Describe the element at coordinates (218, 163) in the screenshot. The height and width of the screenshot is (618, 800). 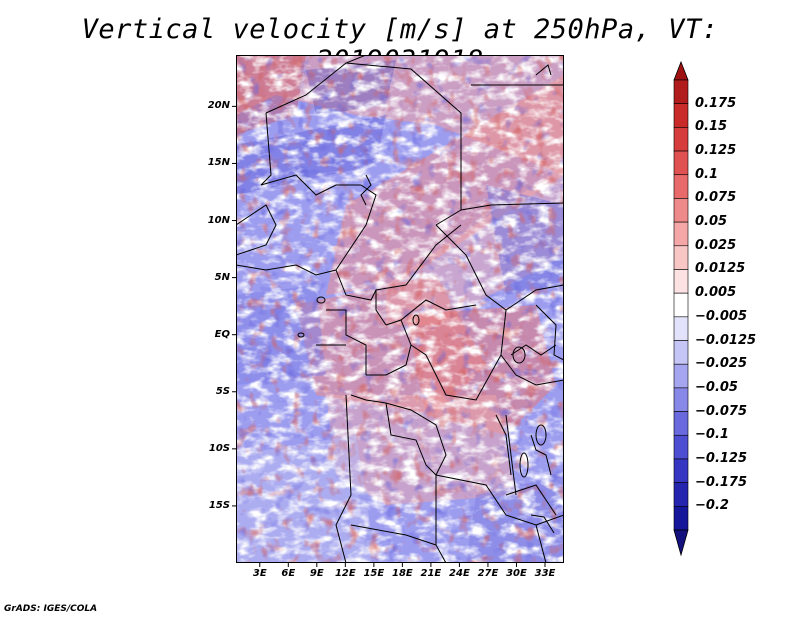
I see `latitude-label: 15N` at that location.